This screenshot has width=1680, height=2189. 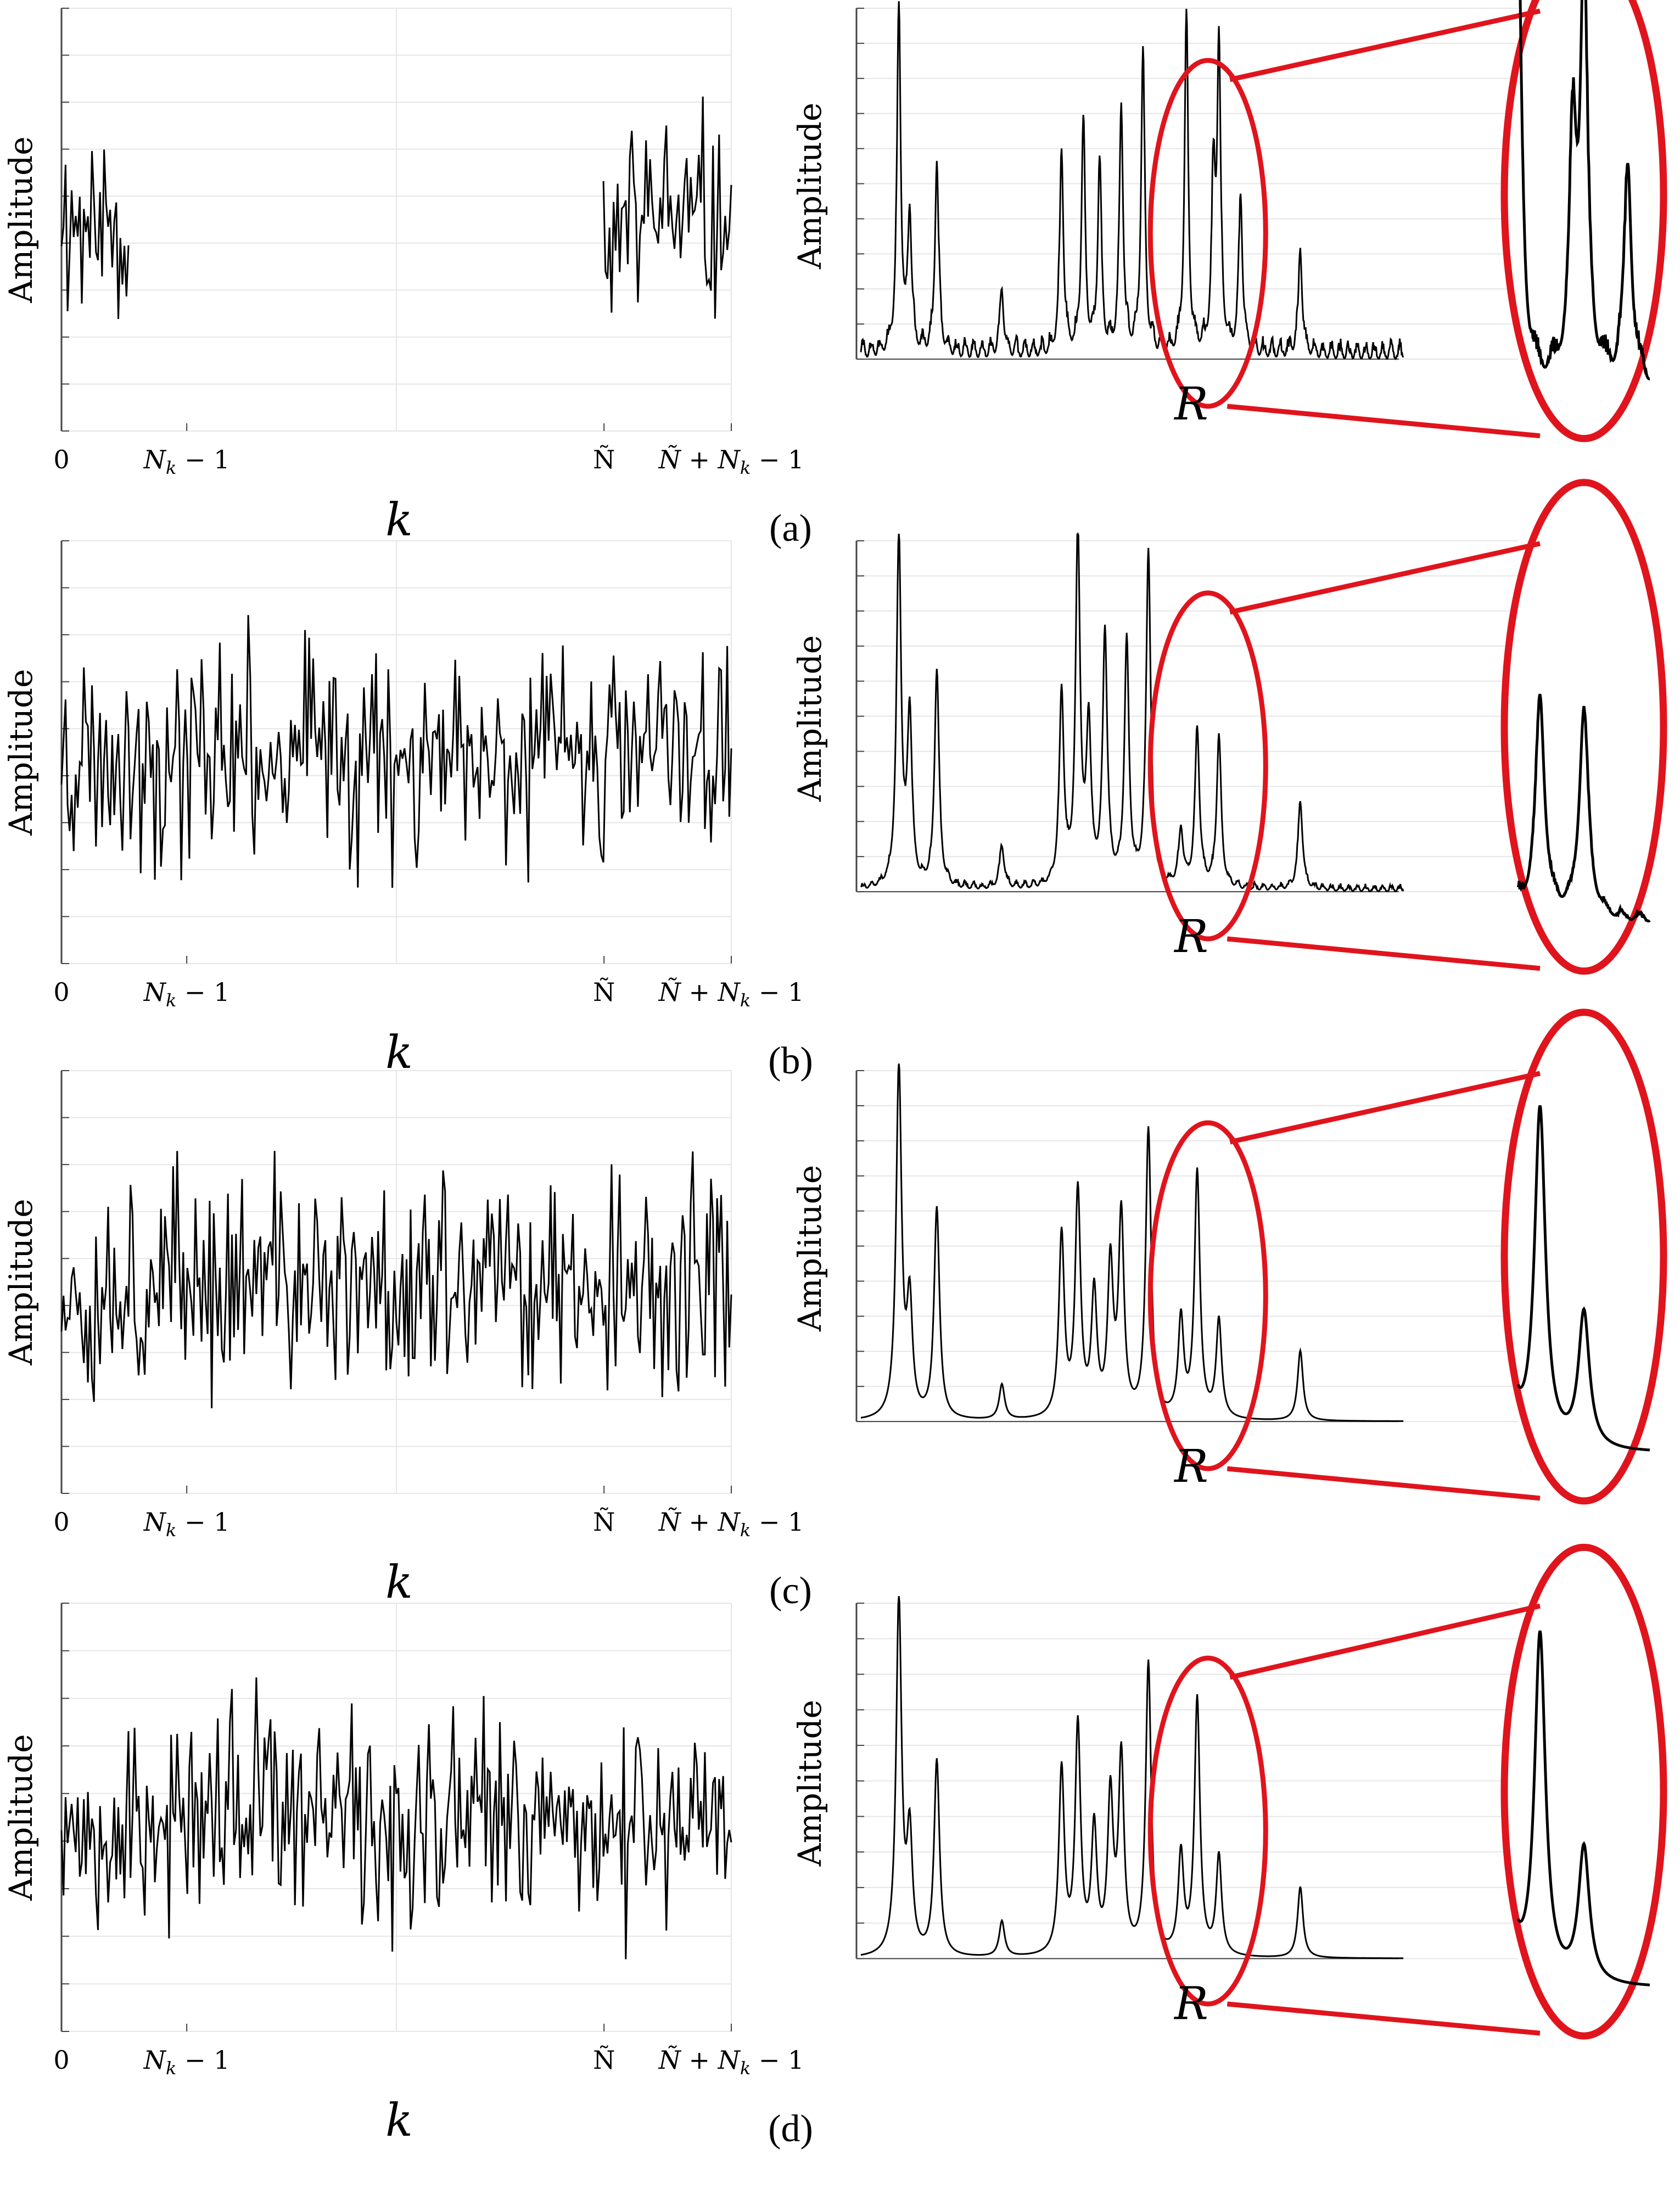 What do you see at coordinates (791, 2129) in the screenshot?
I see `panel-label: (d)` at bounding box center [791, 2129].